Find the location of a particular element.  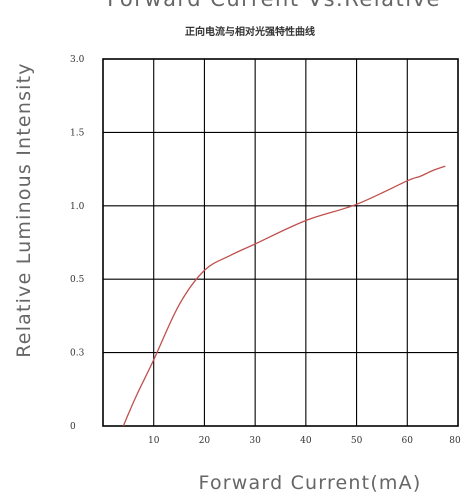

x-tick-label: 20 is located at coordinates (205, 441).